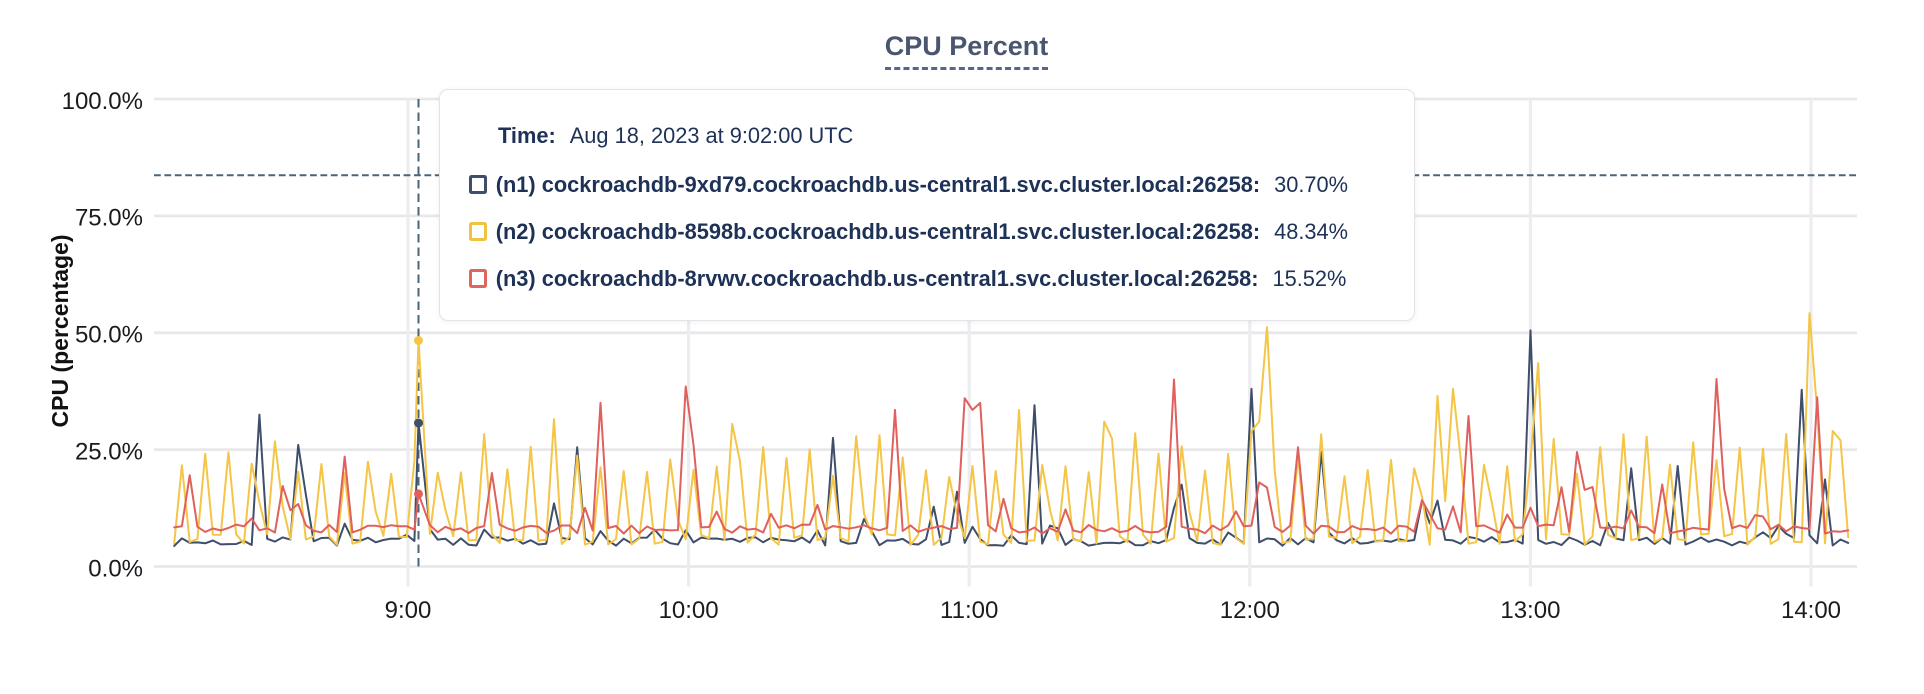 The image size is (1924, 694). What do you see at coordinates (408, 610) in the screenshot?
I see `svg-text: 9:00` at bounding box center [408, 610].